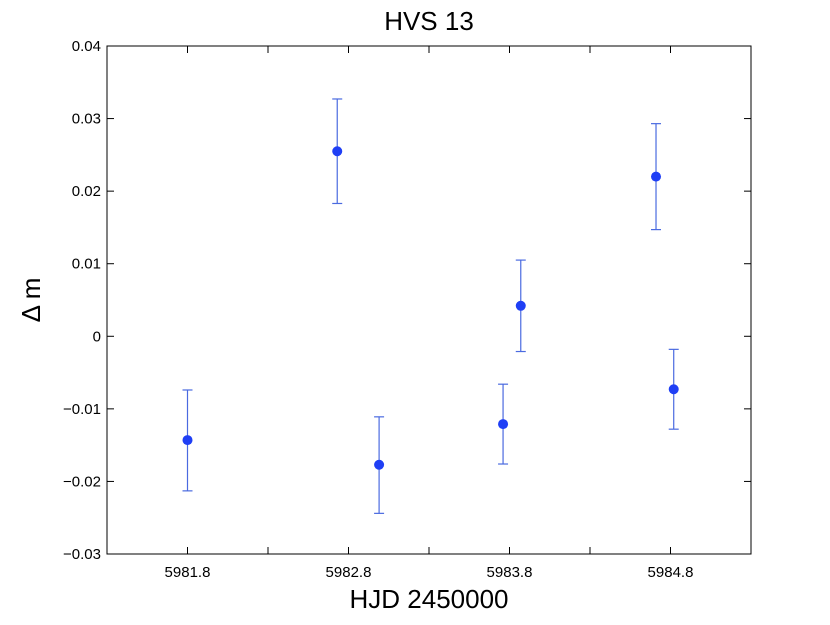 Image resolution: width=830 pixels, height=625 pixels. Describe the element at coordinates (429, 599) in the screenshot. I see `x-axis-label: HJD 2450000` at that location.